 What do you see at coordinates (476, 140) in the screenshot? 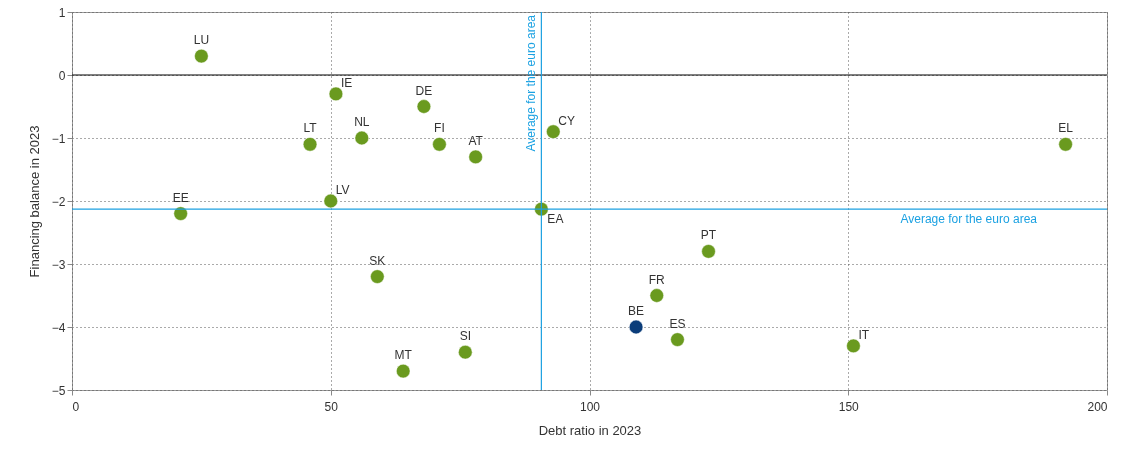
I see `annotation: AT` at bounding box center [476, 140].